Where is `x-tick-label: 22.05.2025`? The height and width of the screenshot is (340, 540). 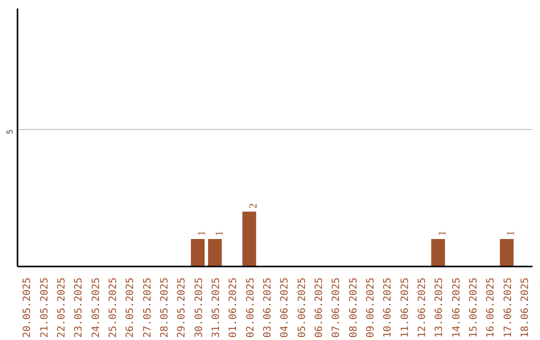 x-tick-label: 22.05.2025 is located at coordinates (62, 307).